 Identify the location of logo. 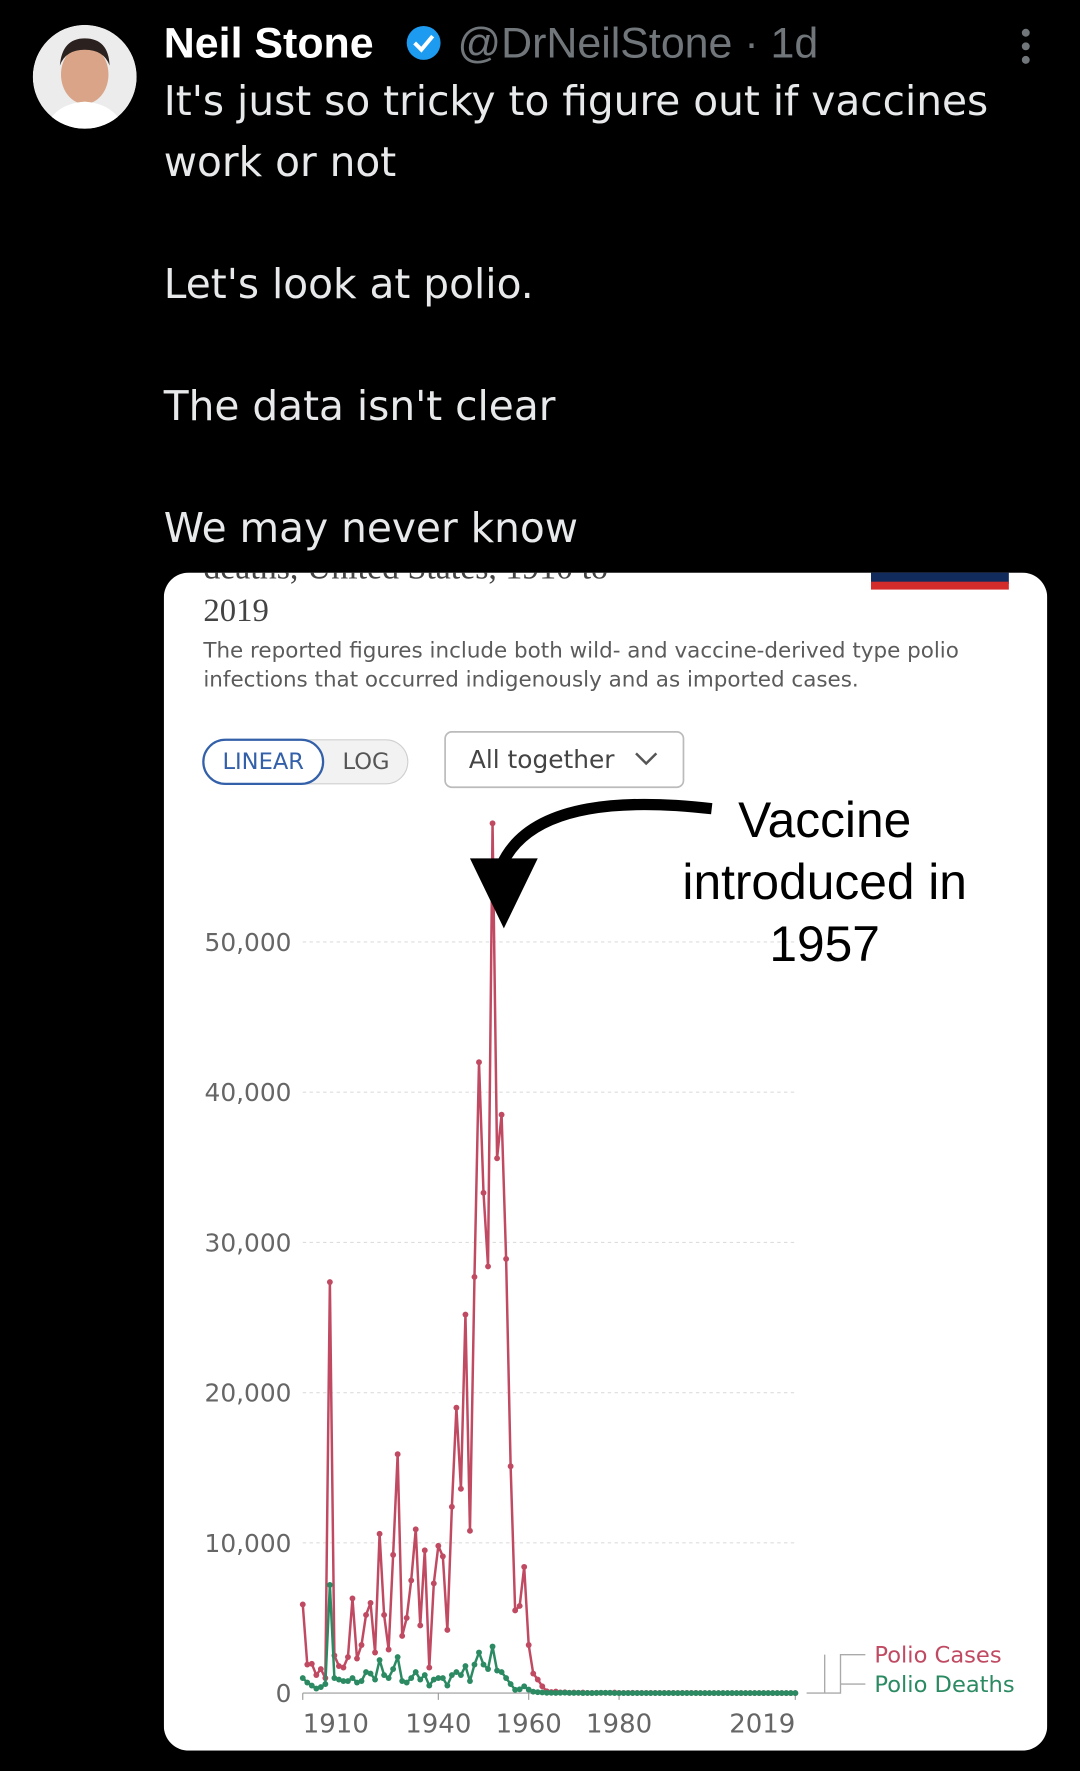
(940, 578).